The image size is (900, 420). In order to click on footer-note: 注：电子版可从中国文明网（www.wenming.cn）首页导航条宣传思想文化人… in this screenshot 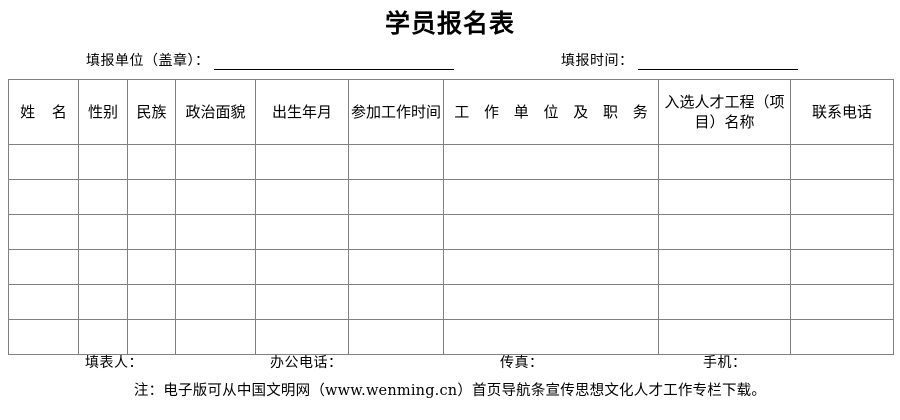, I will do `click(450, 391)`.